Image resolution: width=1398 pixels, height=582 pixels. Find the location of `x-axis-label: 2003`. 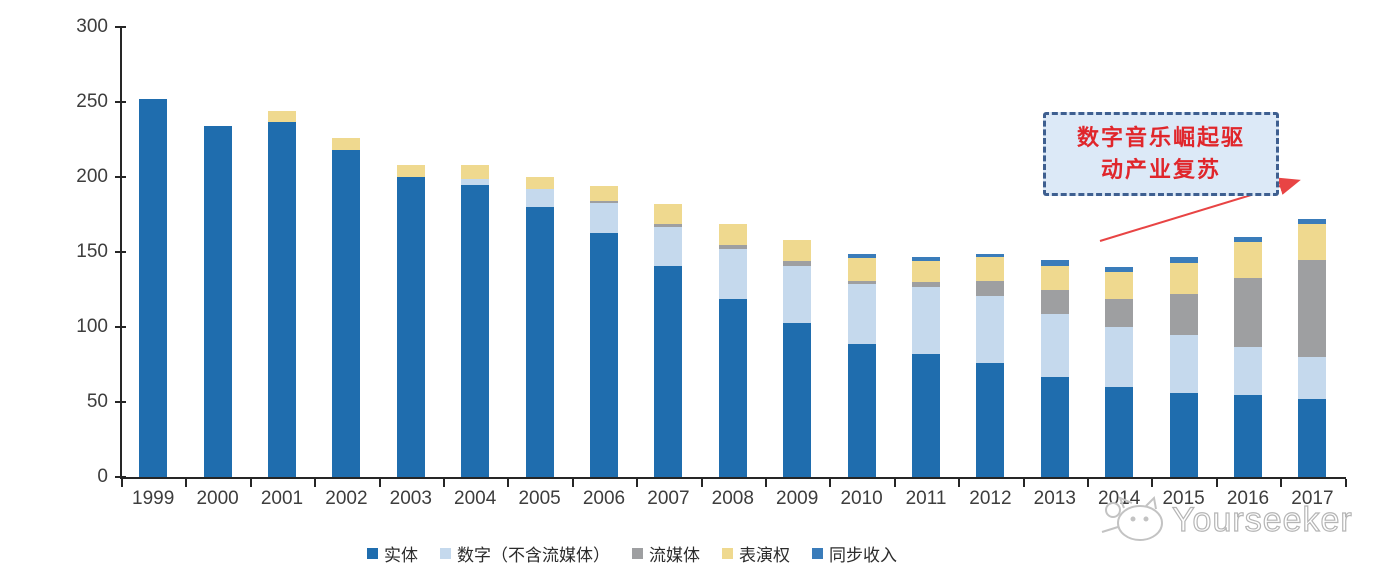

x-axis-label: 2003 is located at coordinates (410, 498).